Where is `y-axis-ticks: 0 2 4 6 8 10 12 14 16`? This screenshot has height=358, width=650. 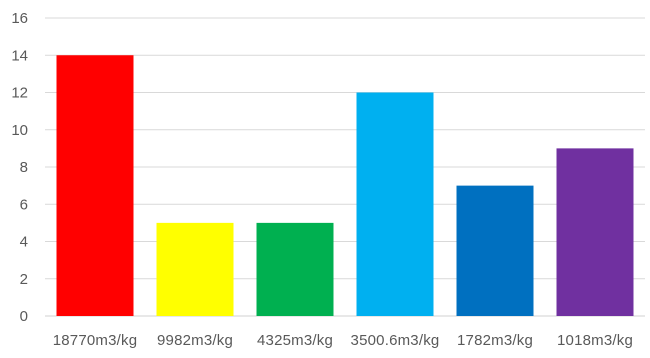
y-axis-ticks: 0 2 4 6 8 10 12 14 16 is located at coordinates (19, 167).